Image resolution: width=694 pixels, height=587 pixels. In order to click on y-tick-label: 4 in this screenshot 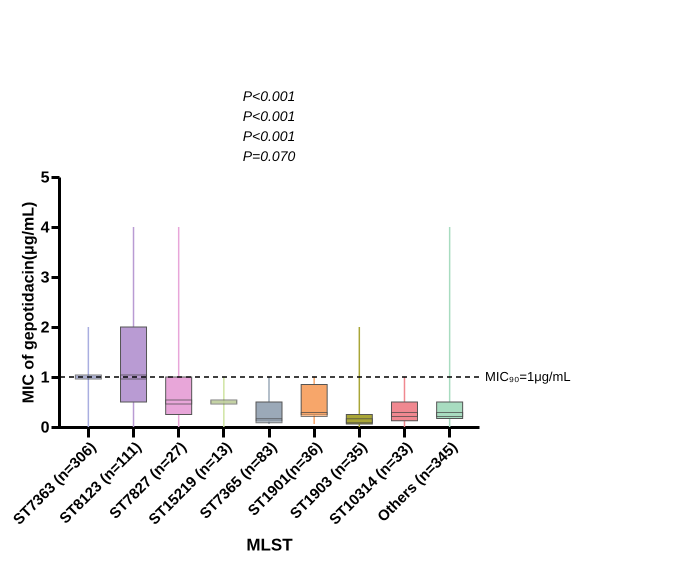, I will do `click(45, 228)`.